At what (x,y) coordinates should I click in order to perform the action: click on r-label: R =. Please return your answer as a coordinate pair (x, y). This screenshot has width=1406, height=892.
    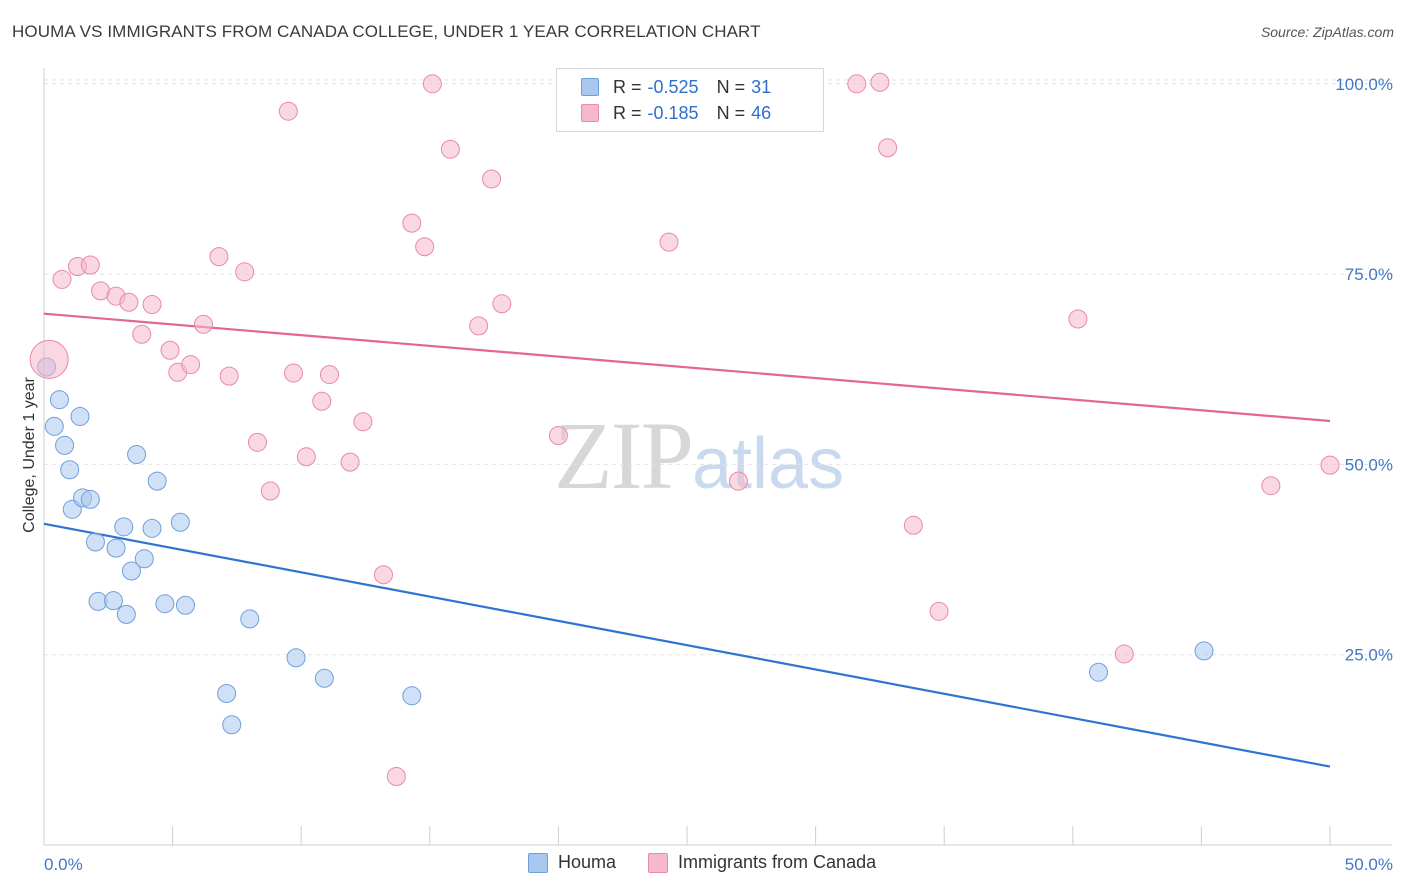
    Looking at the image, I should click on (627, 112).